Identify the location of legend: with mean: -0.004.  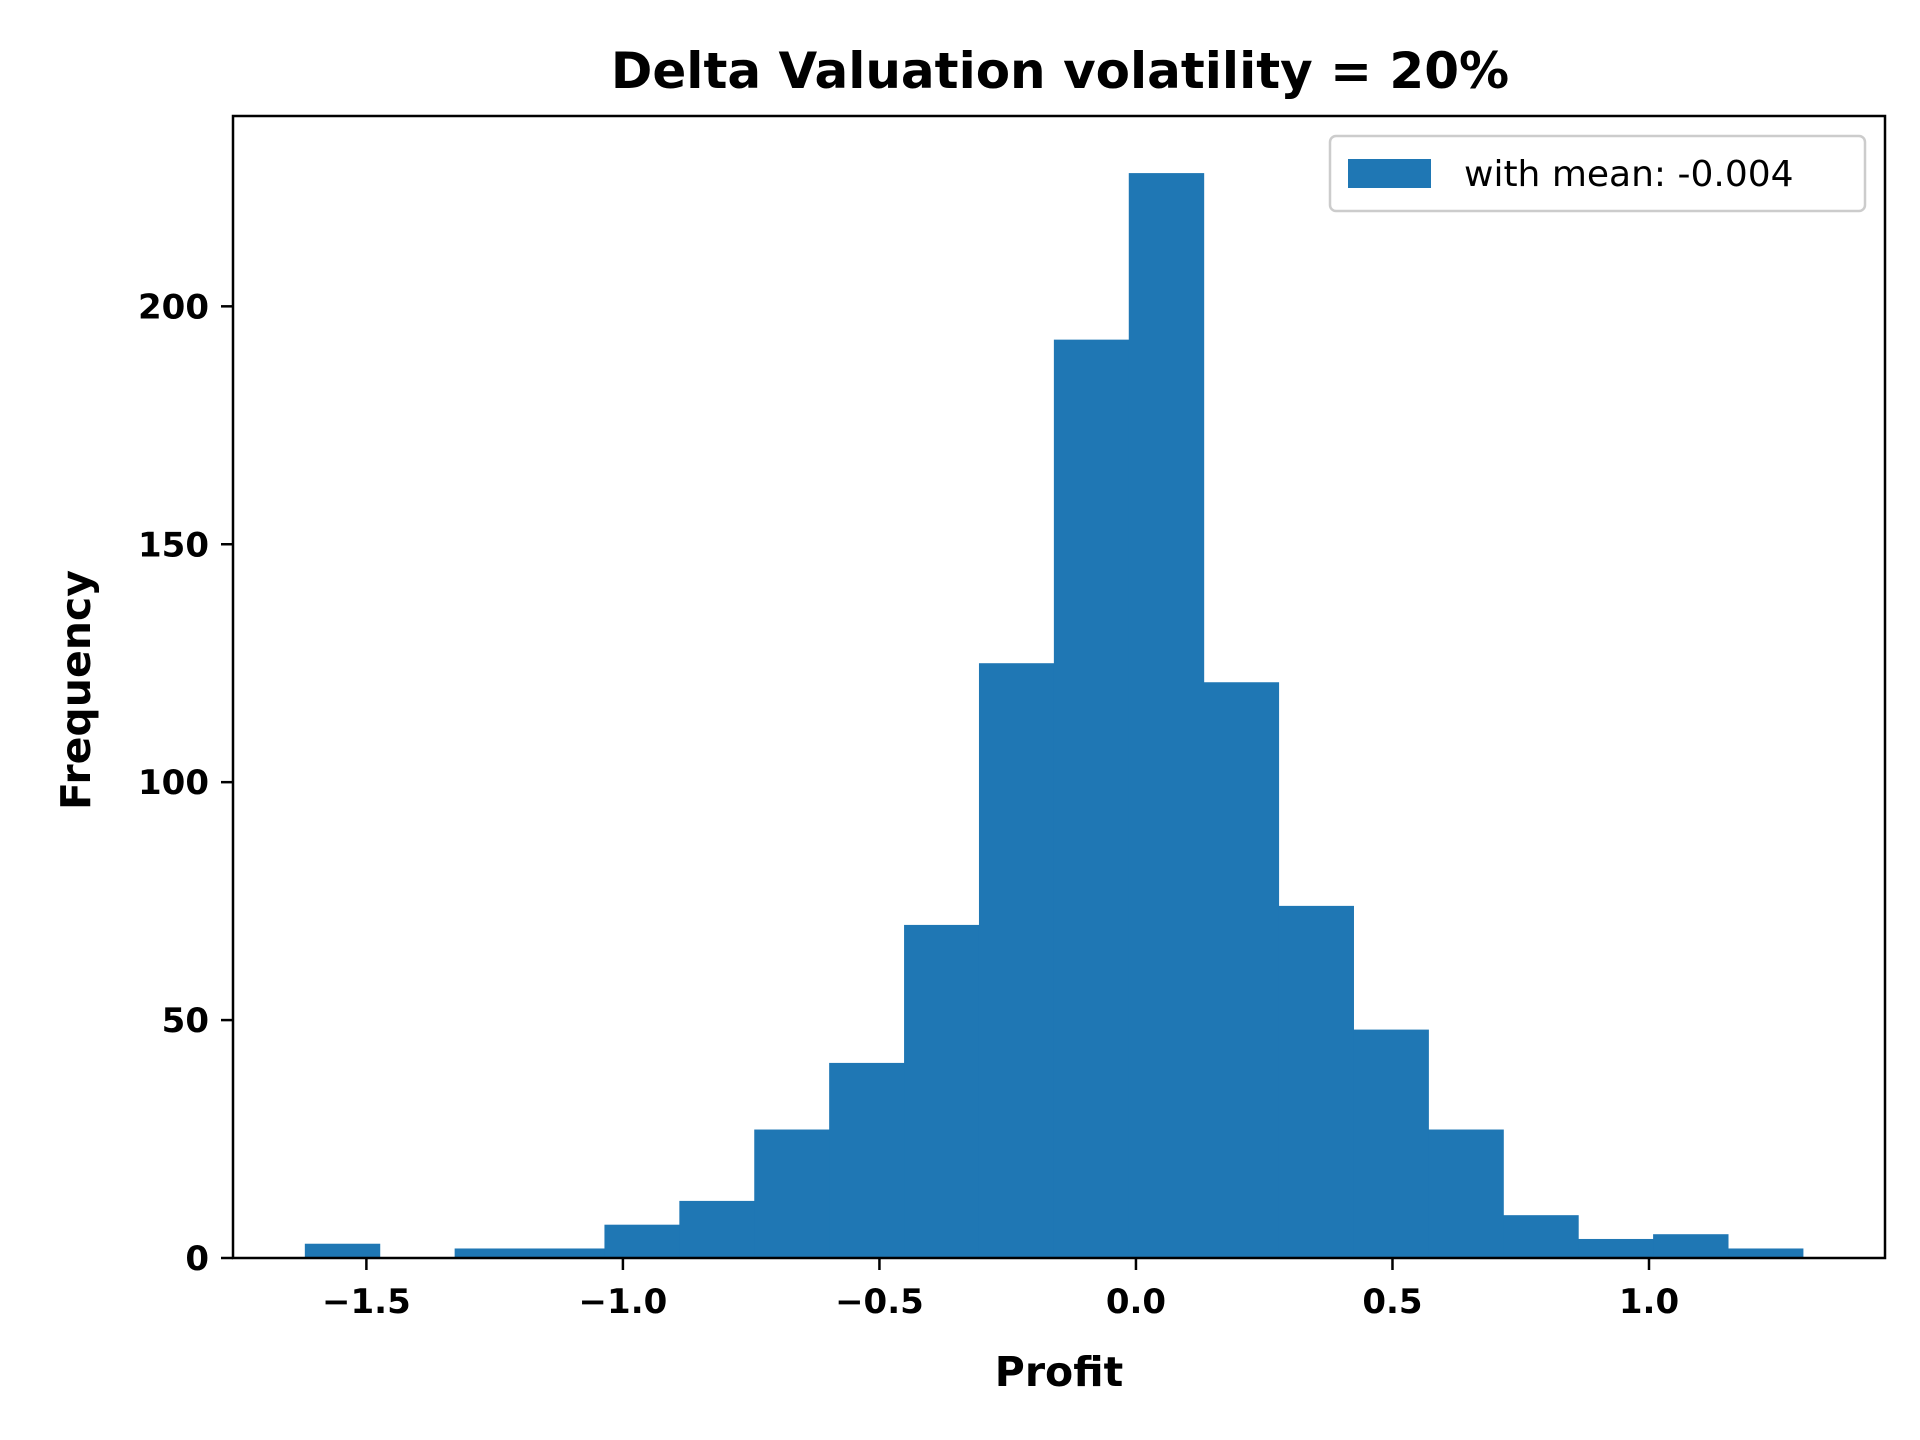
(1597, 173).